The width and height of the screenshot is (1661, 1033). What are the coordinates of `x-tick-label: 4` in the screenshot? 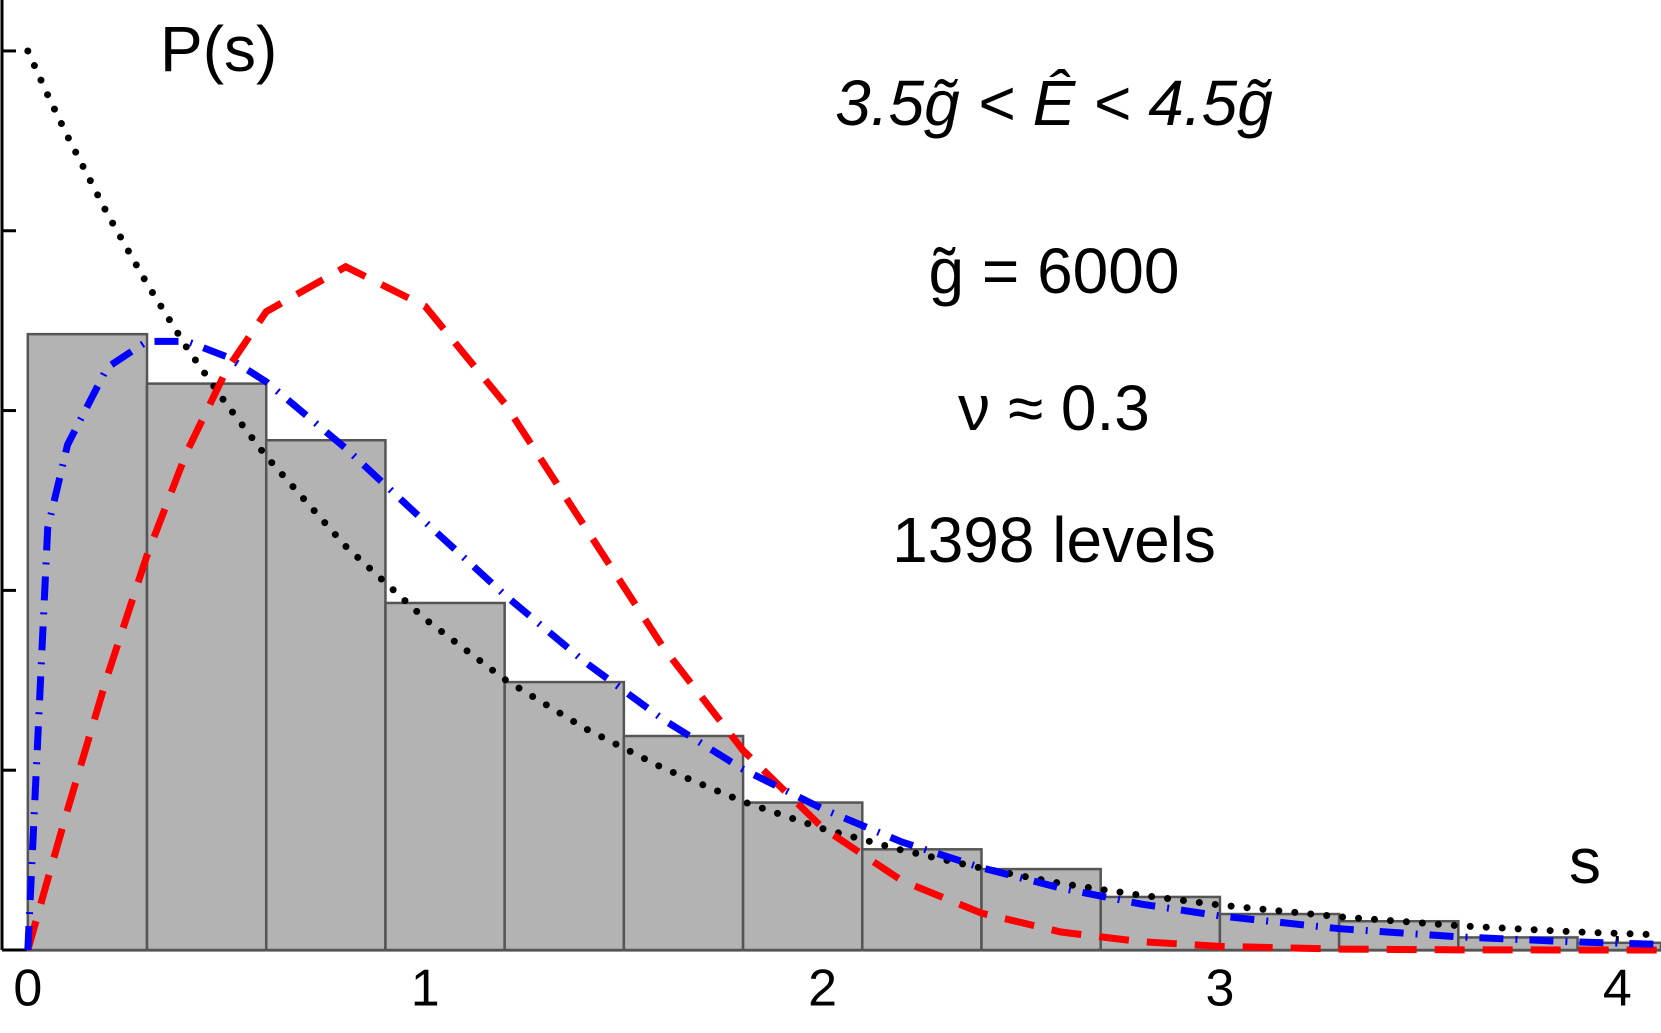 It's located at (1617, 989).